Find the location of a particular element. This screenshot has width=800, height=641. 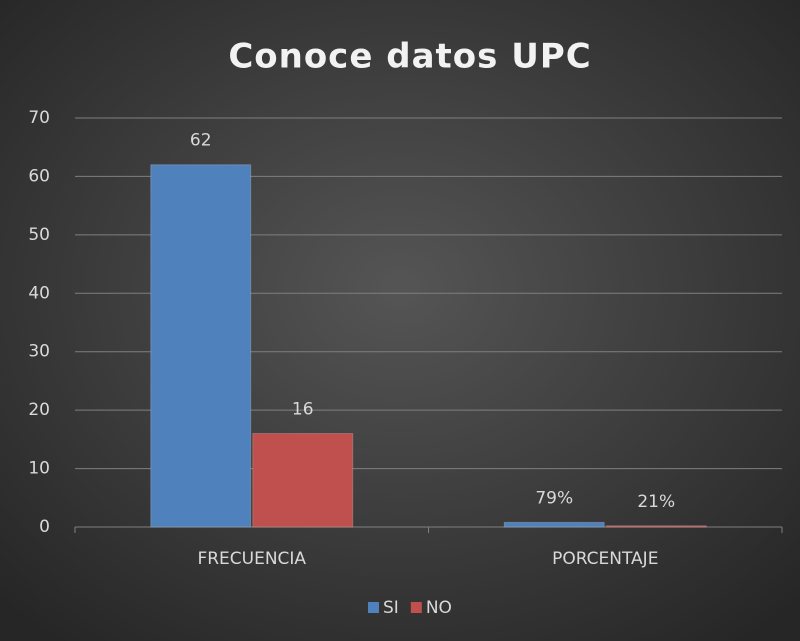

y-tick-label: 0 is located at coordinates (44, 527).